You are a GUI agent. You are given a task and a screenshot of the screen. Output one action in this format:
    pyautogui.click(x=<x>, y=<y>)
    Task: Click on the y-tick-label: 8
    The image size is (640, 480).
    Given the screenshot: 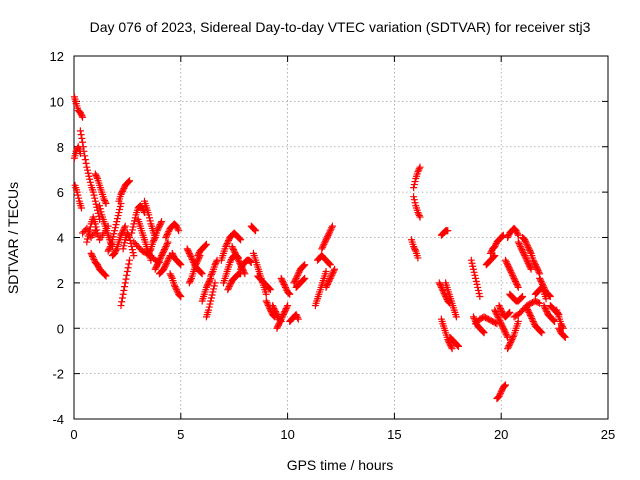 What is the action you would take?
    pyautogui.click(x=60, y=147)
    